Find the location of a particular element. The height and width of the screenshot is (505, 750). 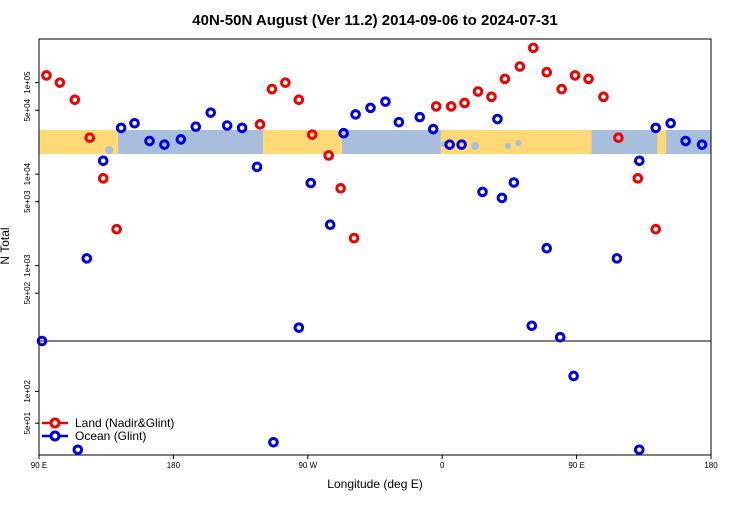

x-axis: 90 E 180 90 W 0 90 E 180 is located at coordinates (374, 462).